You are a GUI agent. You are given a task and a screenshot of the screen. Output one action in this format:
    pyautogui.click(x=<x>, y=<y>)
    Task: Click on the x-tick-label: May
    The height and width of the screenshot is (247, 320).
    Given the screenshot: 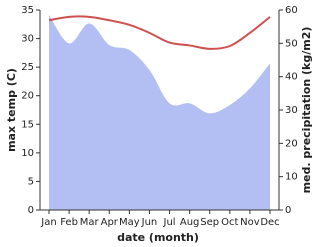 What is the action you would take?
    pyautogui.click(x=129, y=222)
    